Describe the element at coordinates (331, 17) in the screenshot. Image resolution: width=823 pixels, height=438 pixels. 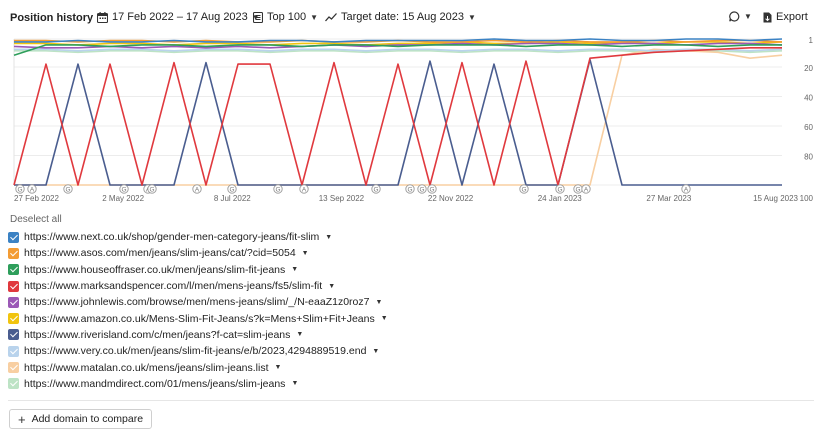
I see `trend-line-icon` at that location.